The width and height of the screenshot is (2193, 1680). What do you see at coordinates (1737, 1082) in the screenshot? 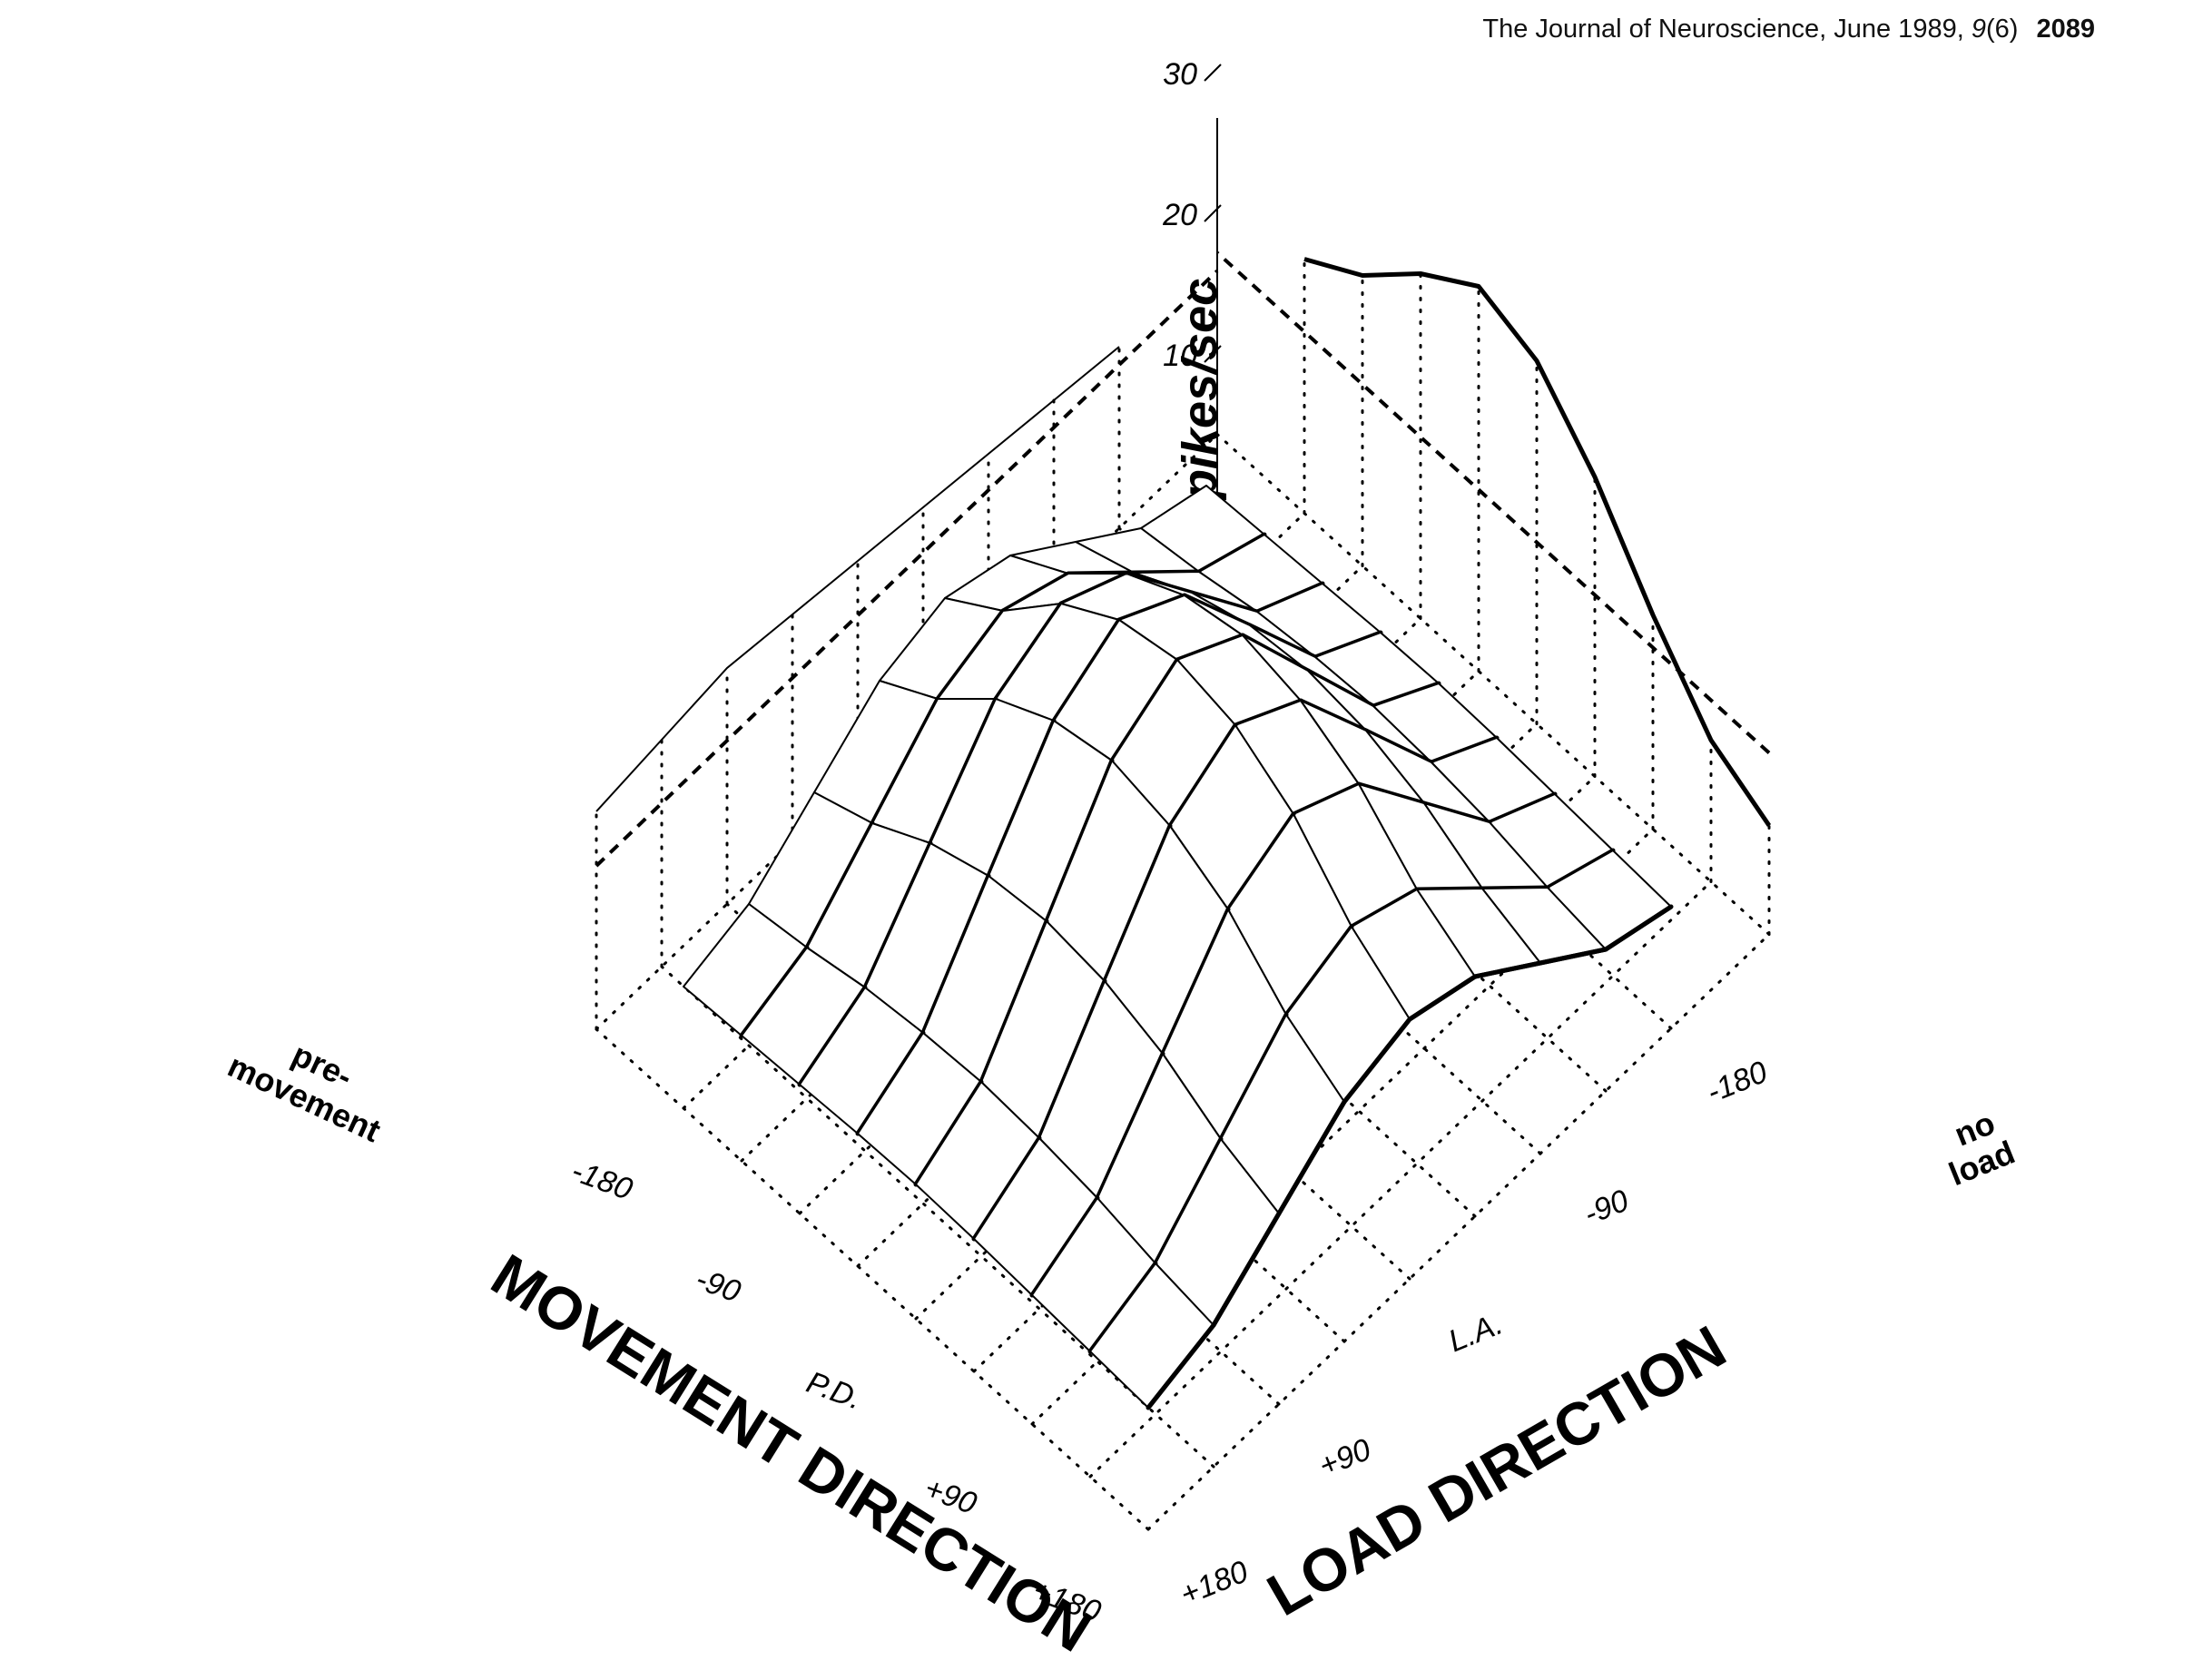
I see `load-tick-4: -180` at bounding box center [1737, 1082].